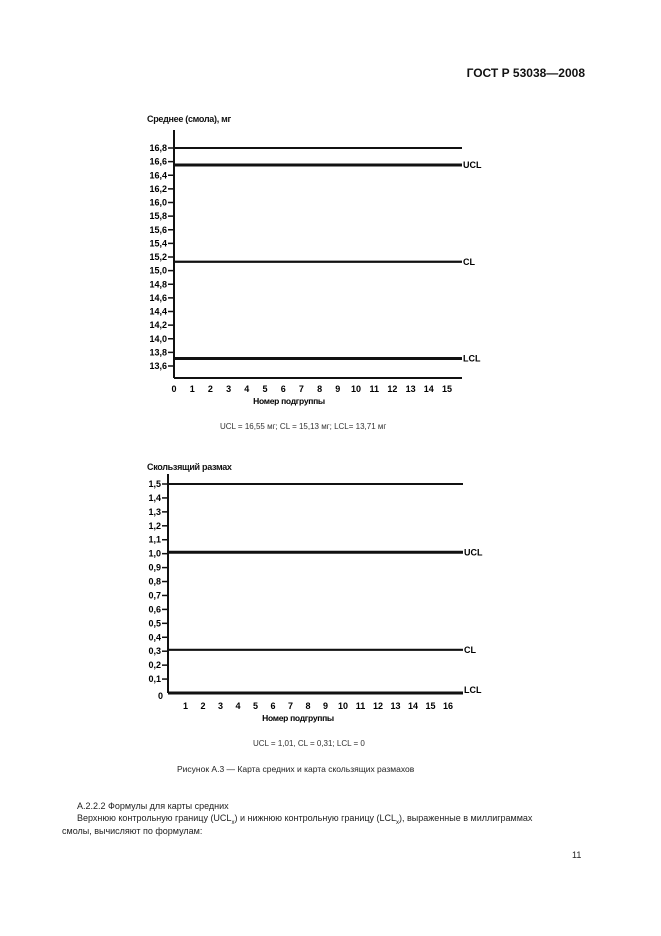 The height and width of the screenshot is (936, 661). Describe the element at coordinates (158, 284) in the screenshot. I see `y-tick-label: 14,8` at that location.